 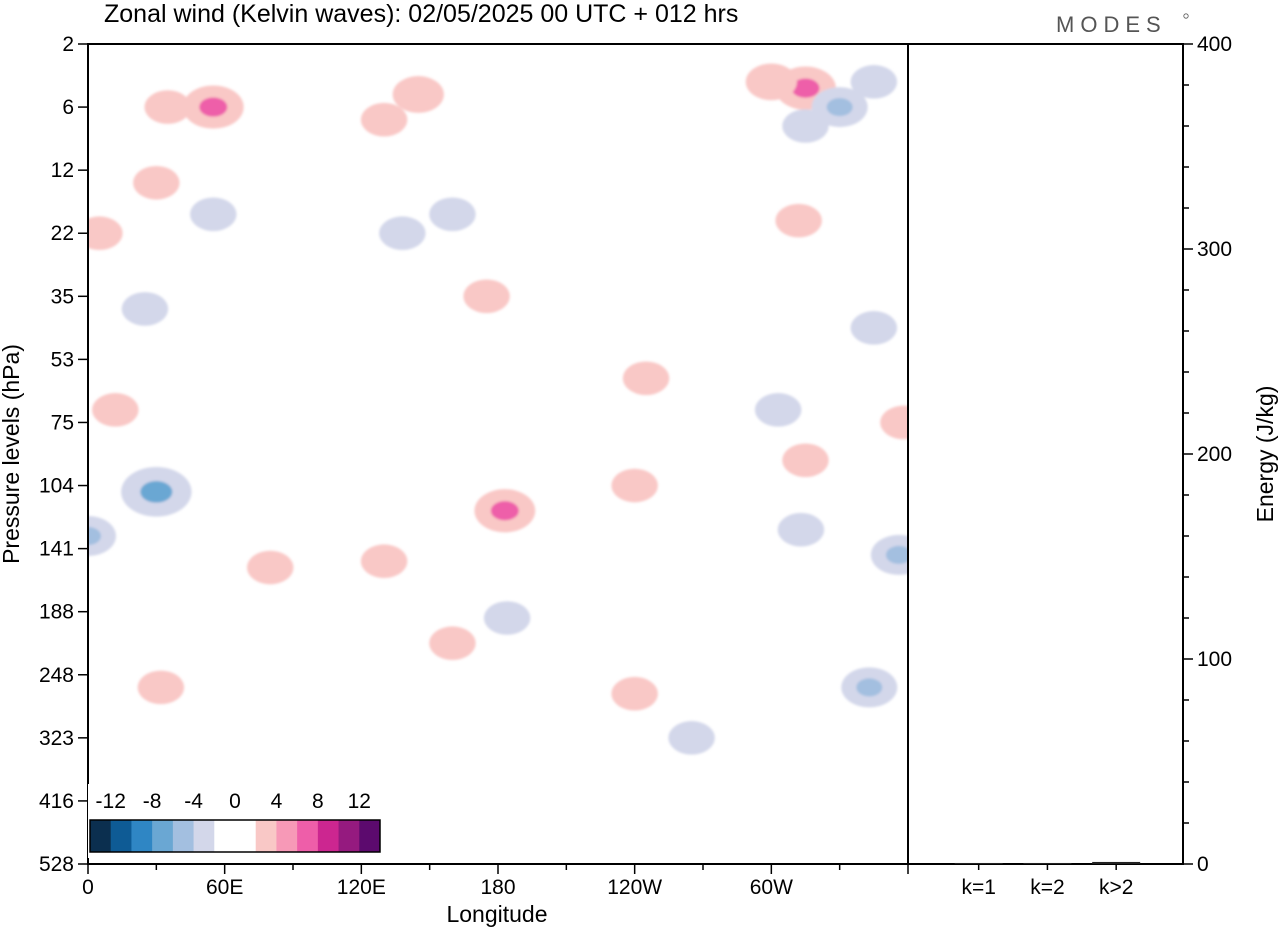 I want to click on y-tick-label: 188, so click(x=56, y=612).